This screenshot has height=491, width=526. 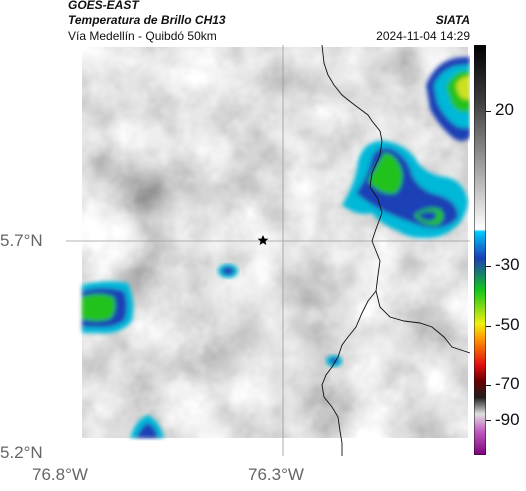 I want to click on lat-label-5.7: 5.7°N, so click(x=21, y=240).